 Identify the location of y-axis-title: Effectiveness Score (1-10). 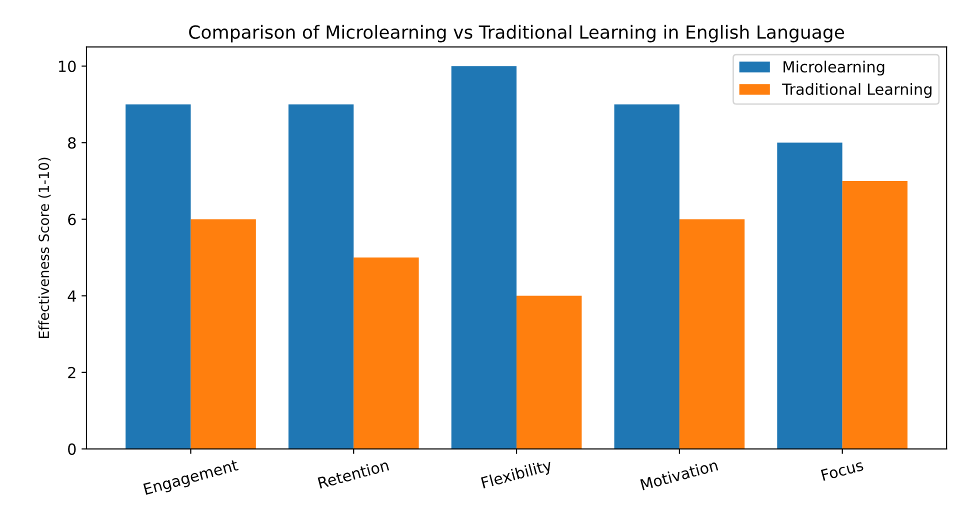
(44, 248).